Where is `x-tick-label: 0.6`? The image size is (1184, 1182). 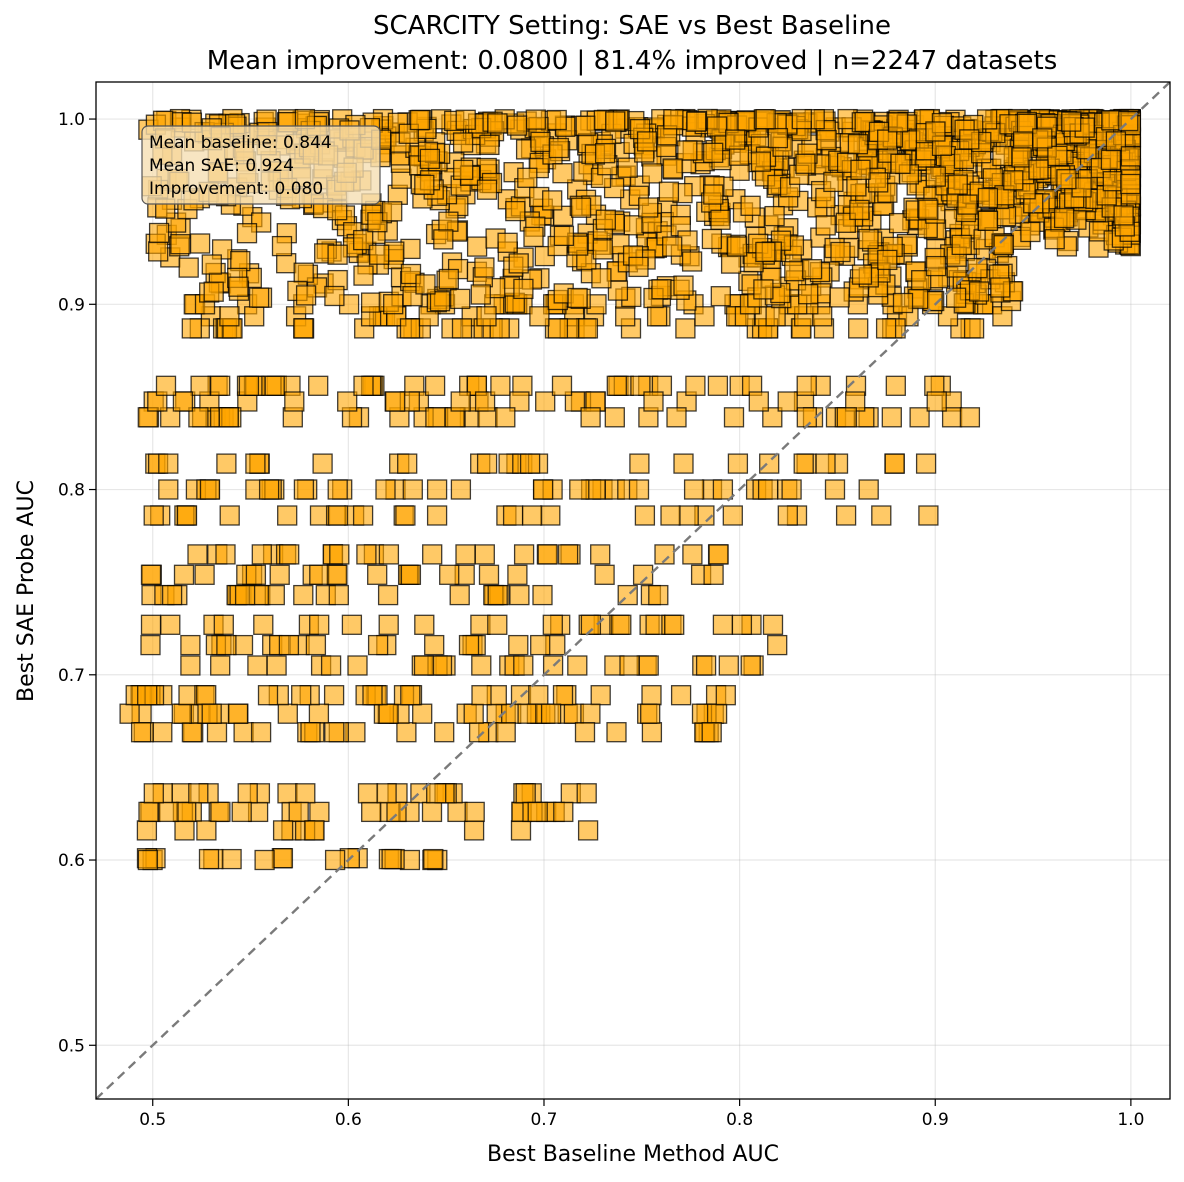 x-tick-label: 0.6 is located at coordinates (348, 1120).